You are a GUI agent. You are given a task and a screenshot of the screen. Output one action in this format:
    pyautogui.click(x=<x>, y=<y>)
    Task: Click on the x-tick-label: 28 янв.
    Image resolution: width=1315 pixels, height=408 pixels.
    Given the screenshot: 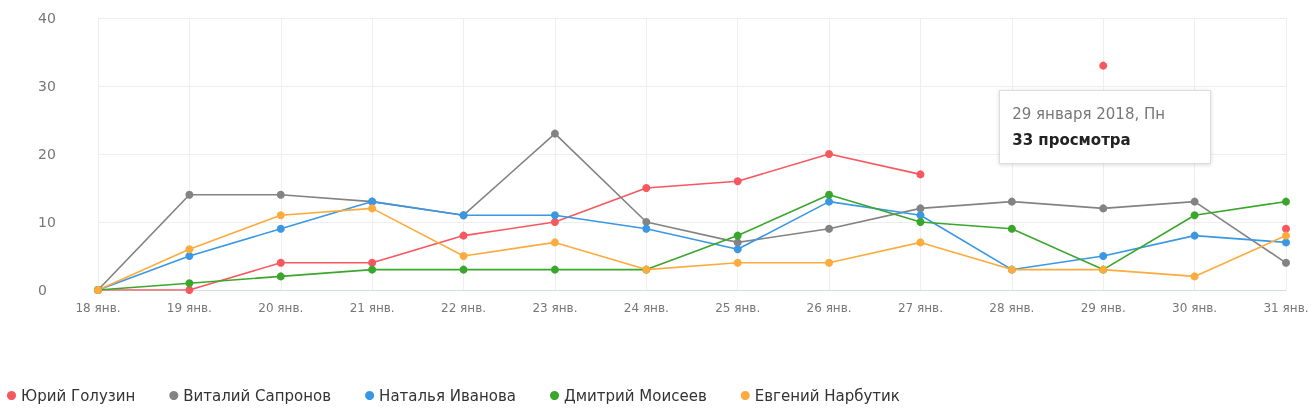 What is the action you would take?
    pyautogui.click(x=1012, y=308)
    